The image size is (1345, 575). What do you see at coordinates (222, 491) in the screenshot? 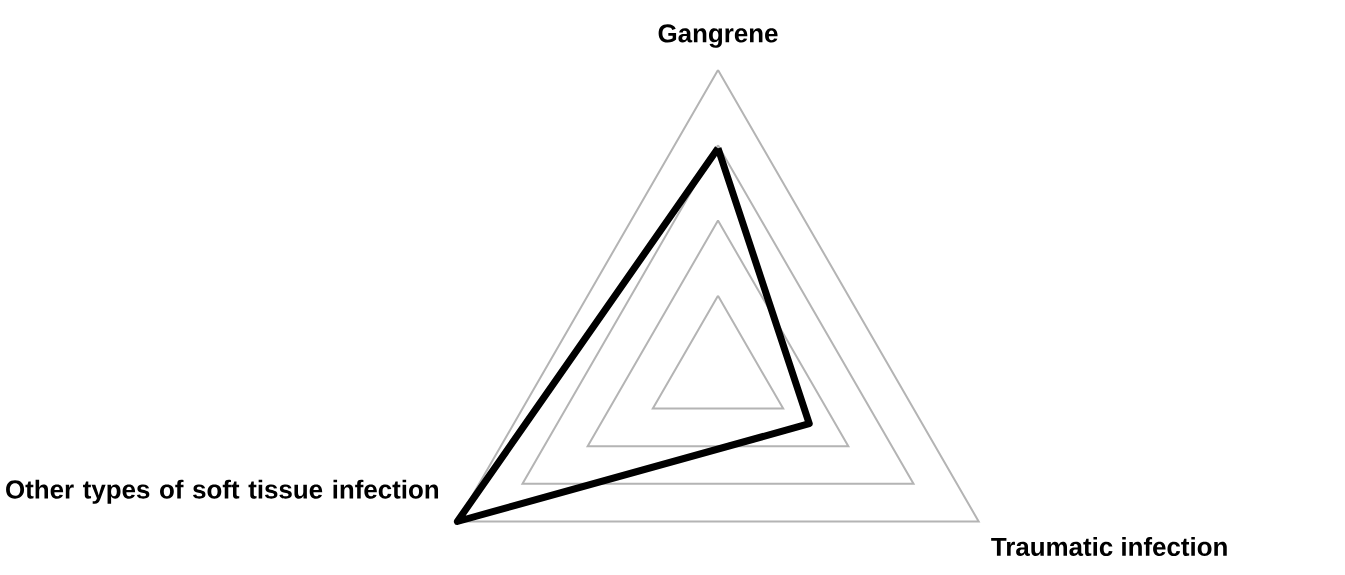
I see `spoke-label: Other types of soft tissue infection` at bounding box center [222, 491].